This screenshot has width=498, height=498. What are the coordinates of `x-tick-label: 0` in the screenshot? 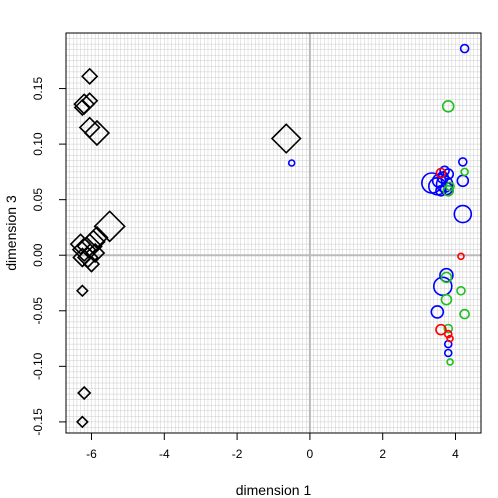 It's located at (310, 454).